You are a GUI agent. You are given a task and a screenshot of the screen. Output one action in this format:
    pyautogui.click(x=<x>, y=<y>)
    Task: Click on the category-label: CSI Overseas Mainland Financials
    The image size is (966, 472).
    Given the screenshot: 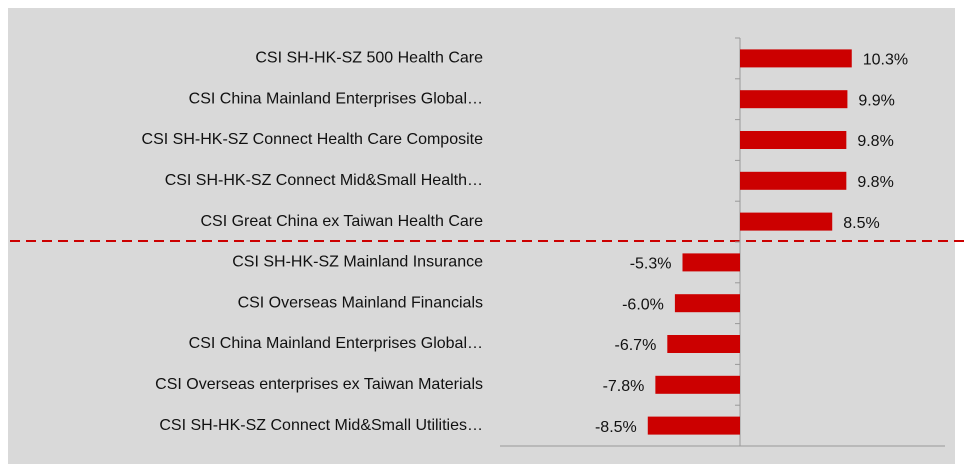 What is the action you would take?
    pyautogui.click(x=360, y=302)
    